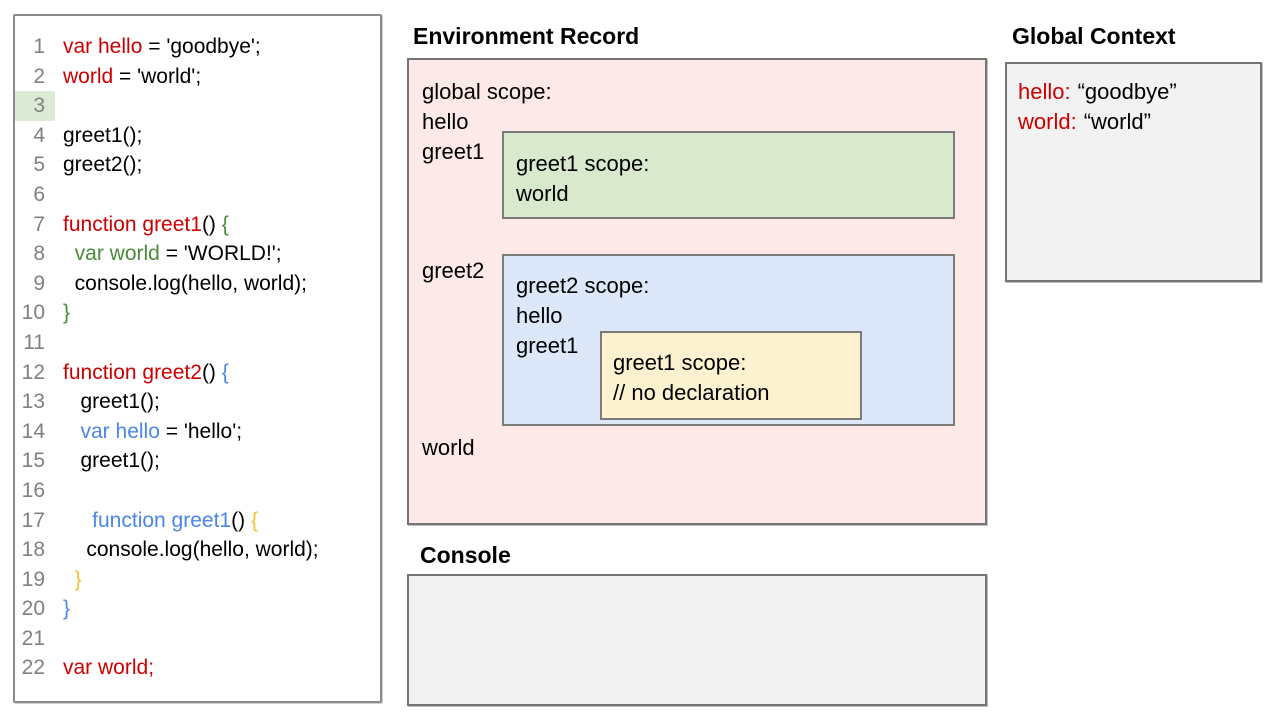 Image resolution: width=1280 pixels, height=712 pixels. I want to click on line-number: 5, so click(39, 165).